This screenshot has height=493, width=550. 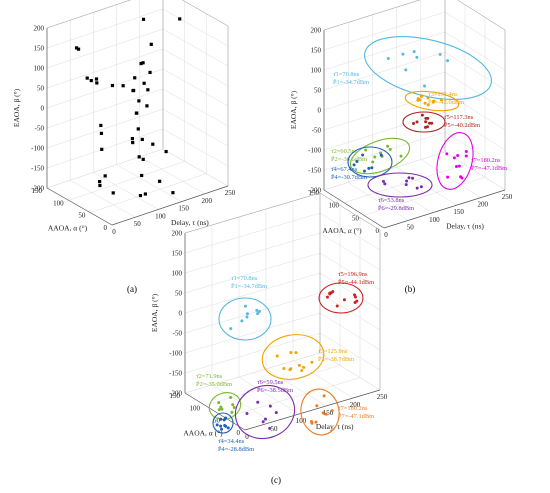 I want to click on x-axis-title: Delay, τ (ns), so click(x=465, y=225).